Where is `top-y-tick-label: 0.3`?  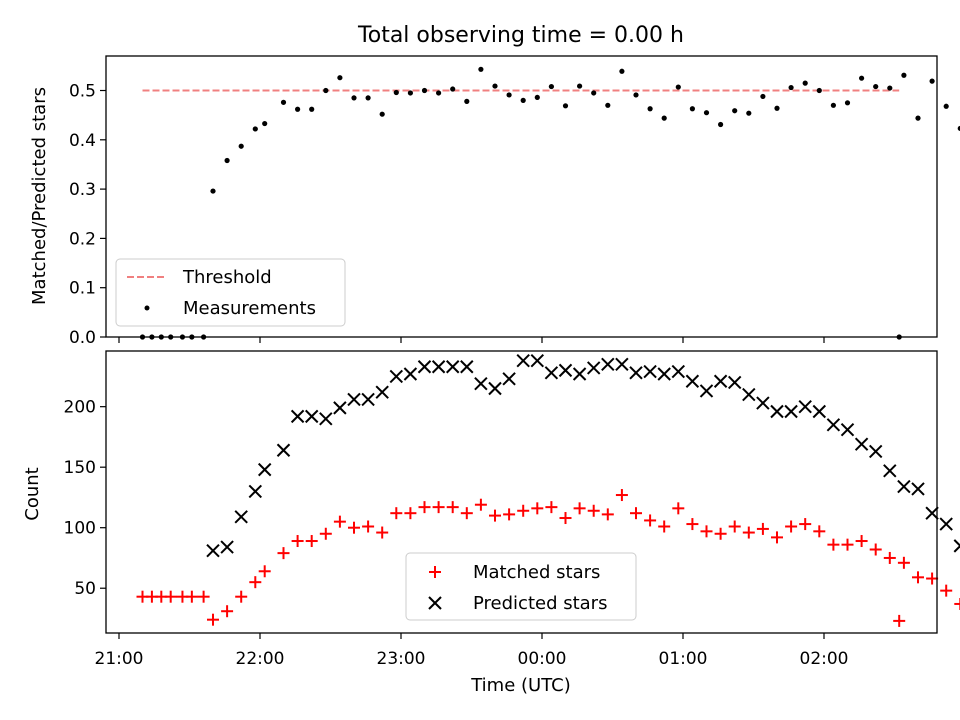 top-y-tick-label: 0.3 is located at coordinates (82, 190).